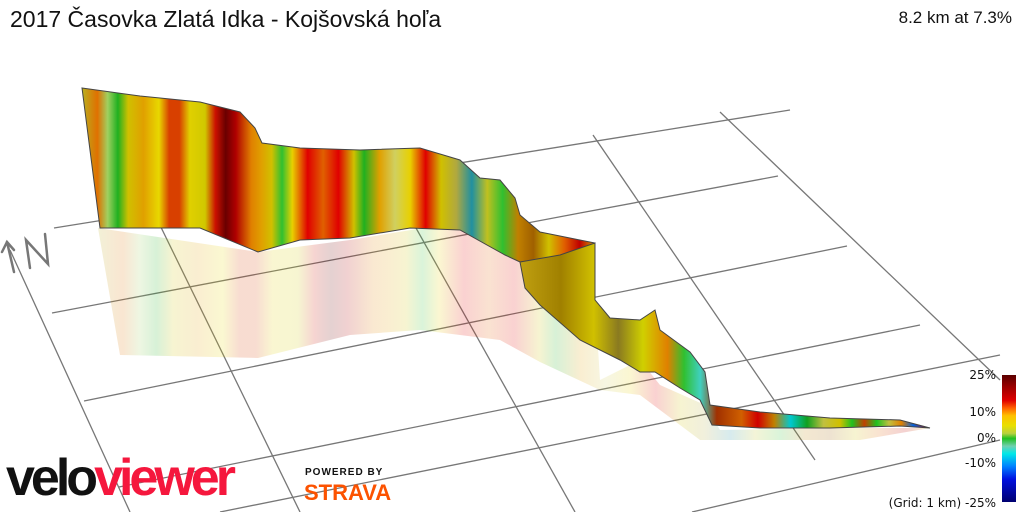  I want to click on legend-tick-10: 10%, so click(982, 412).